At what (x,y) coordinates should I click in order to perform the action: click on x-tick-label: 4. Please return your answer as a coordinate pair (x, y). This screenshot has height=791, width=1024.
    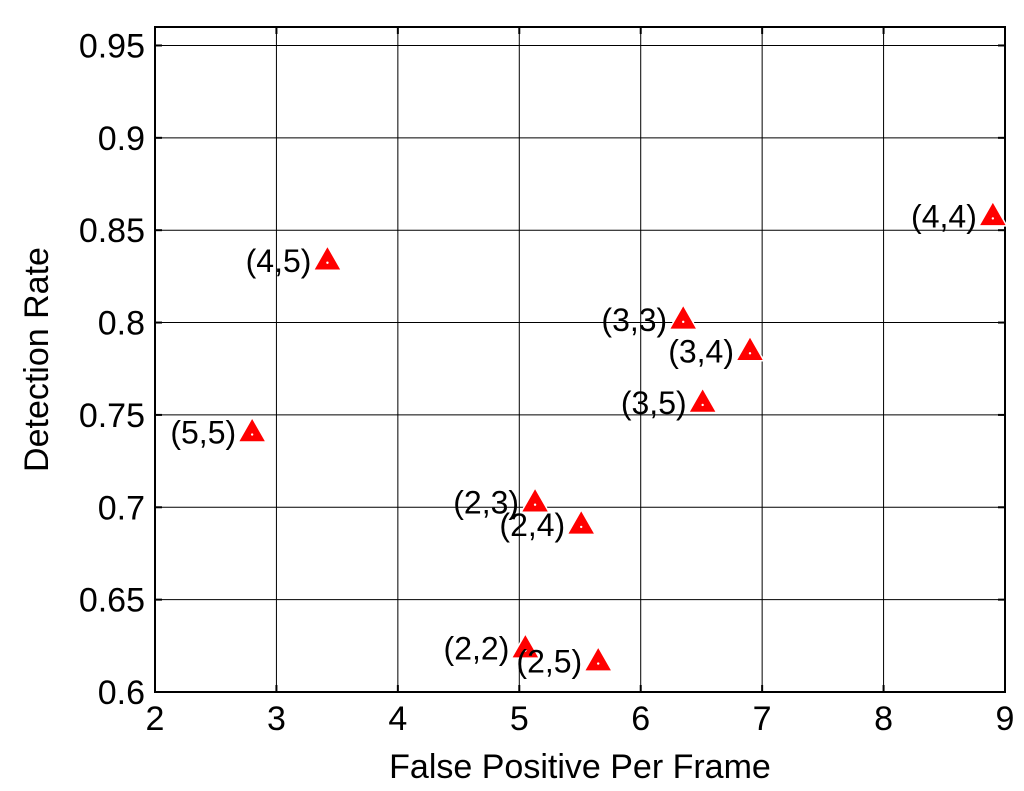
    Looking at the image, I should click on (397, 719).